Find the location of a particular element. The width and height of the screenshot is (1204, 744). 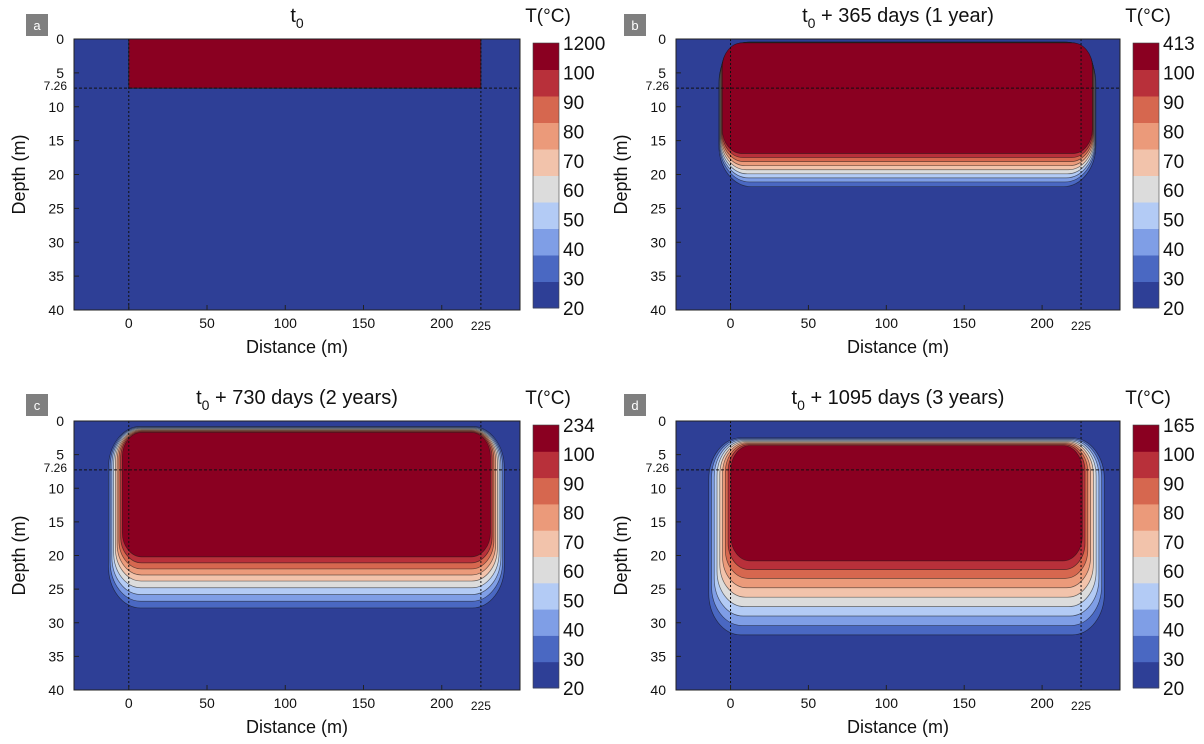

panel-letter: d is located at coordinates (634, 405).